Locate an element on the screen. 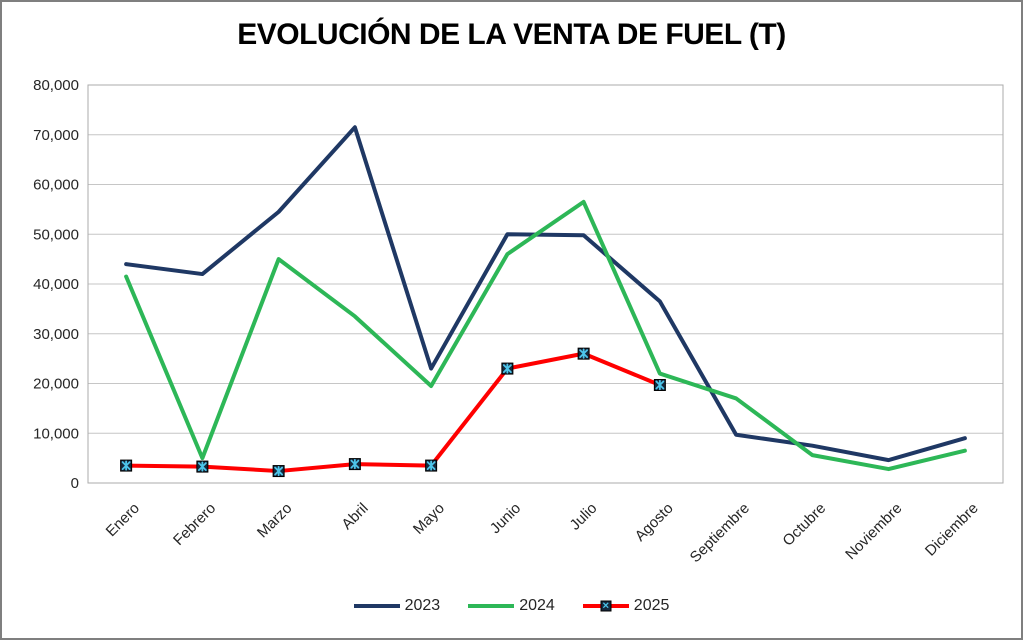 This screenshot has height=640, width=1023. y-tick-label: 0 is located at coordinates (75, 483).